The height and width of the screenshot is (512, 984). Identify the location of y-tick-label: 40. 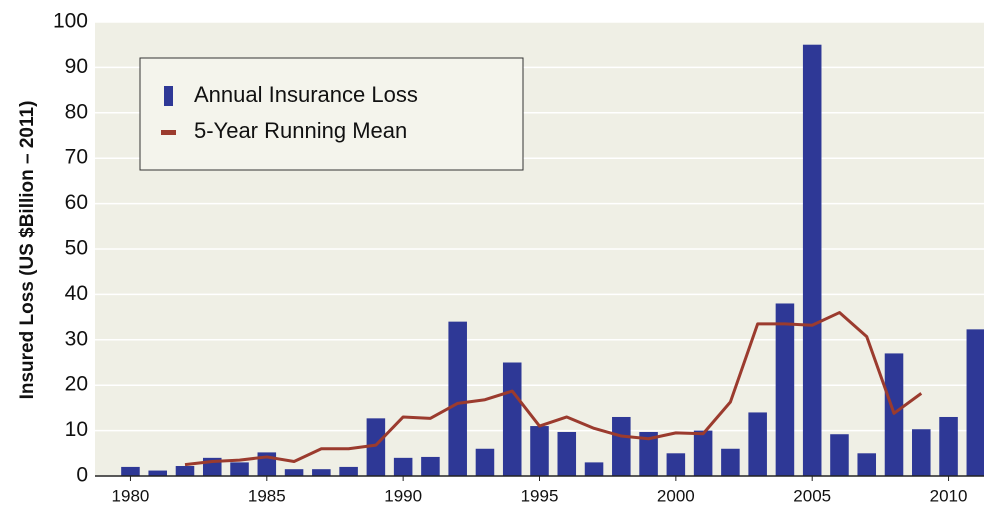
(76, 293).